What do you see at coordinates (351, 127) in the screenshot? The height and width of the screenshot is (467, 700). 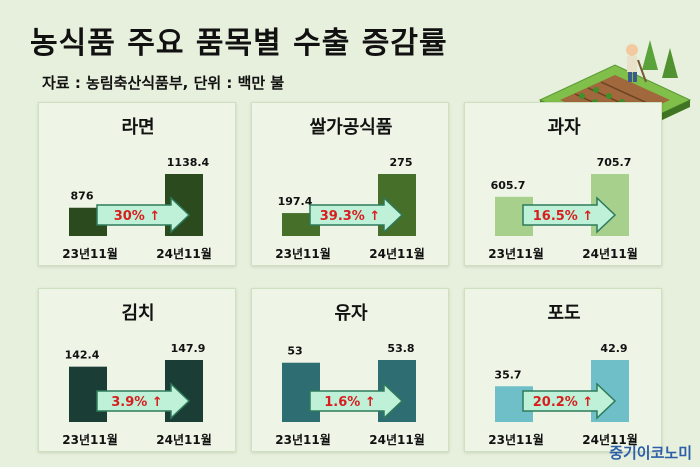 I see `chart-title: 쌀가공식품` at bounding box center [351, 127].